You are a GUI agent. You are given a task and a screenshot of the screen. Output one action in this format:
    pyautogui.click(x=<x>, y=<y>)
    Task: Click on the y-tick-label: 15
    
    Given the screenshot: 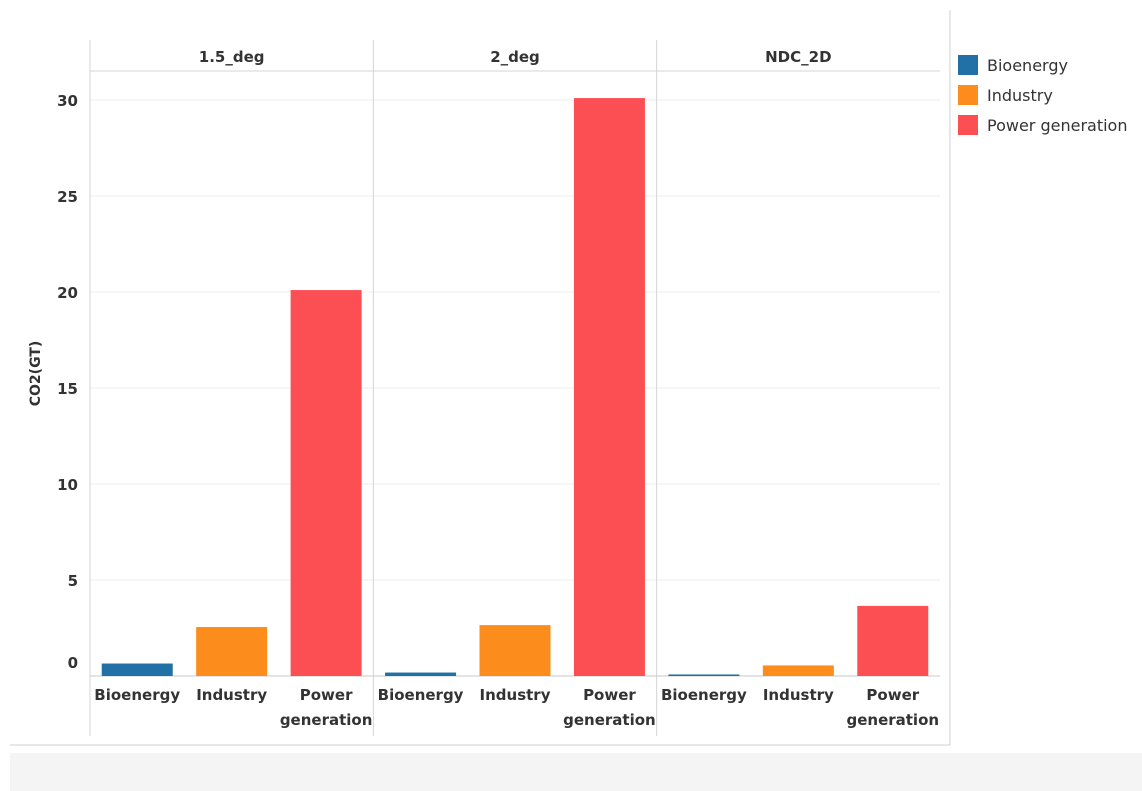 What is the action you would take?
    pyautogui.click(x=67, y=389)
    